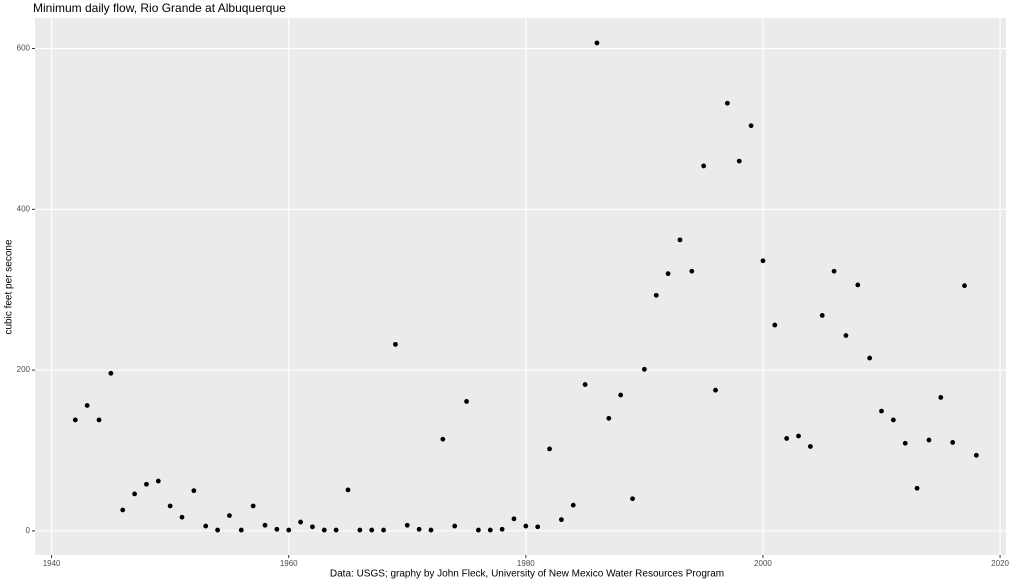 The image size is (1024, 588). I want to click on y-tick-label: 200, so click(24, 369).